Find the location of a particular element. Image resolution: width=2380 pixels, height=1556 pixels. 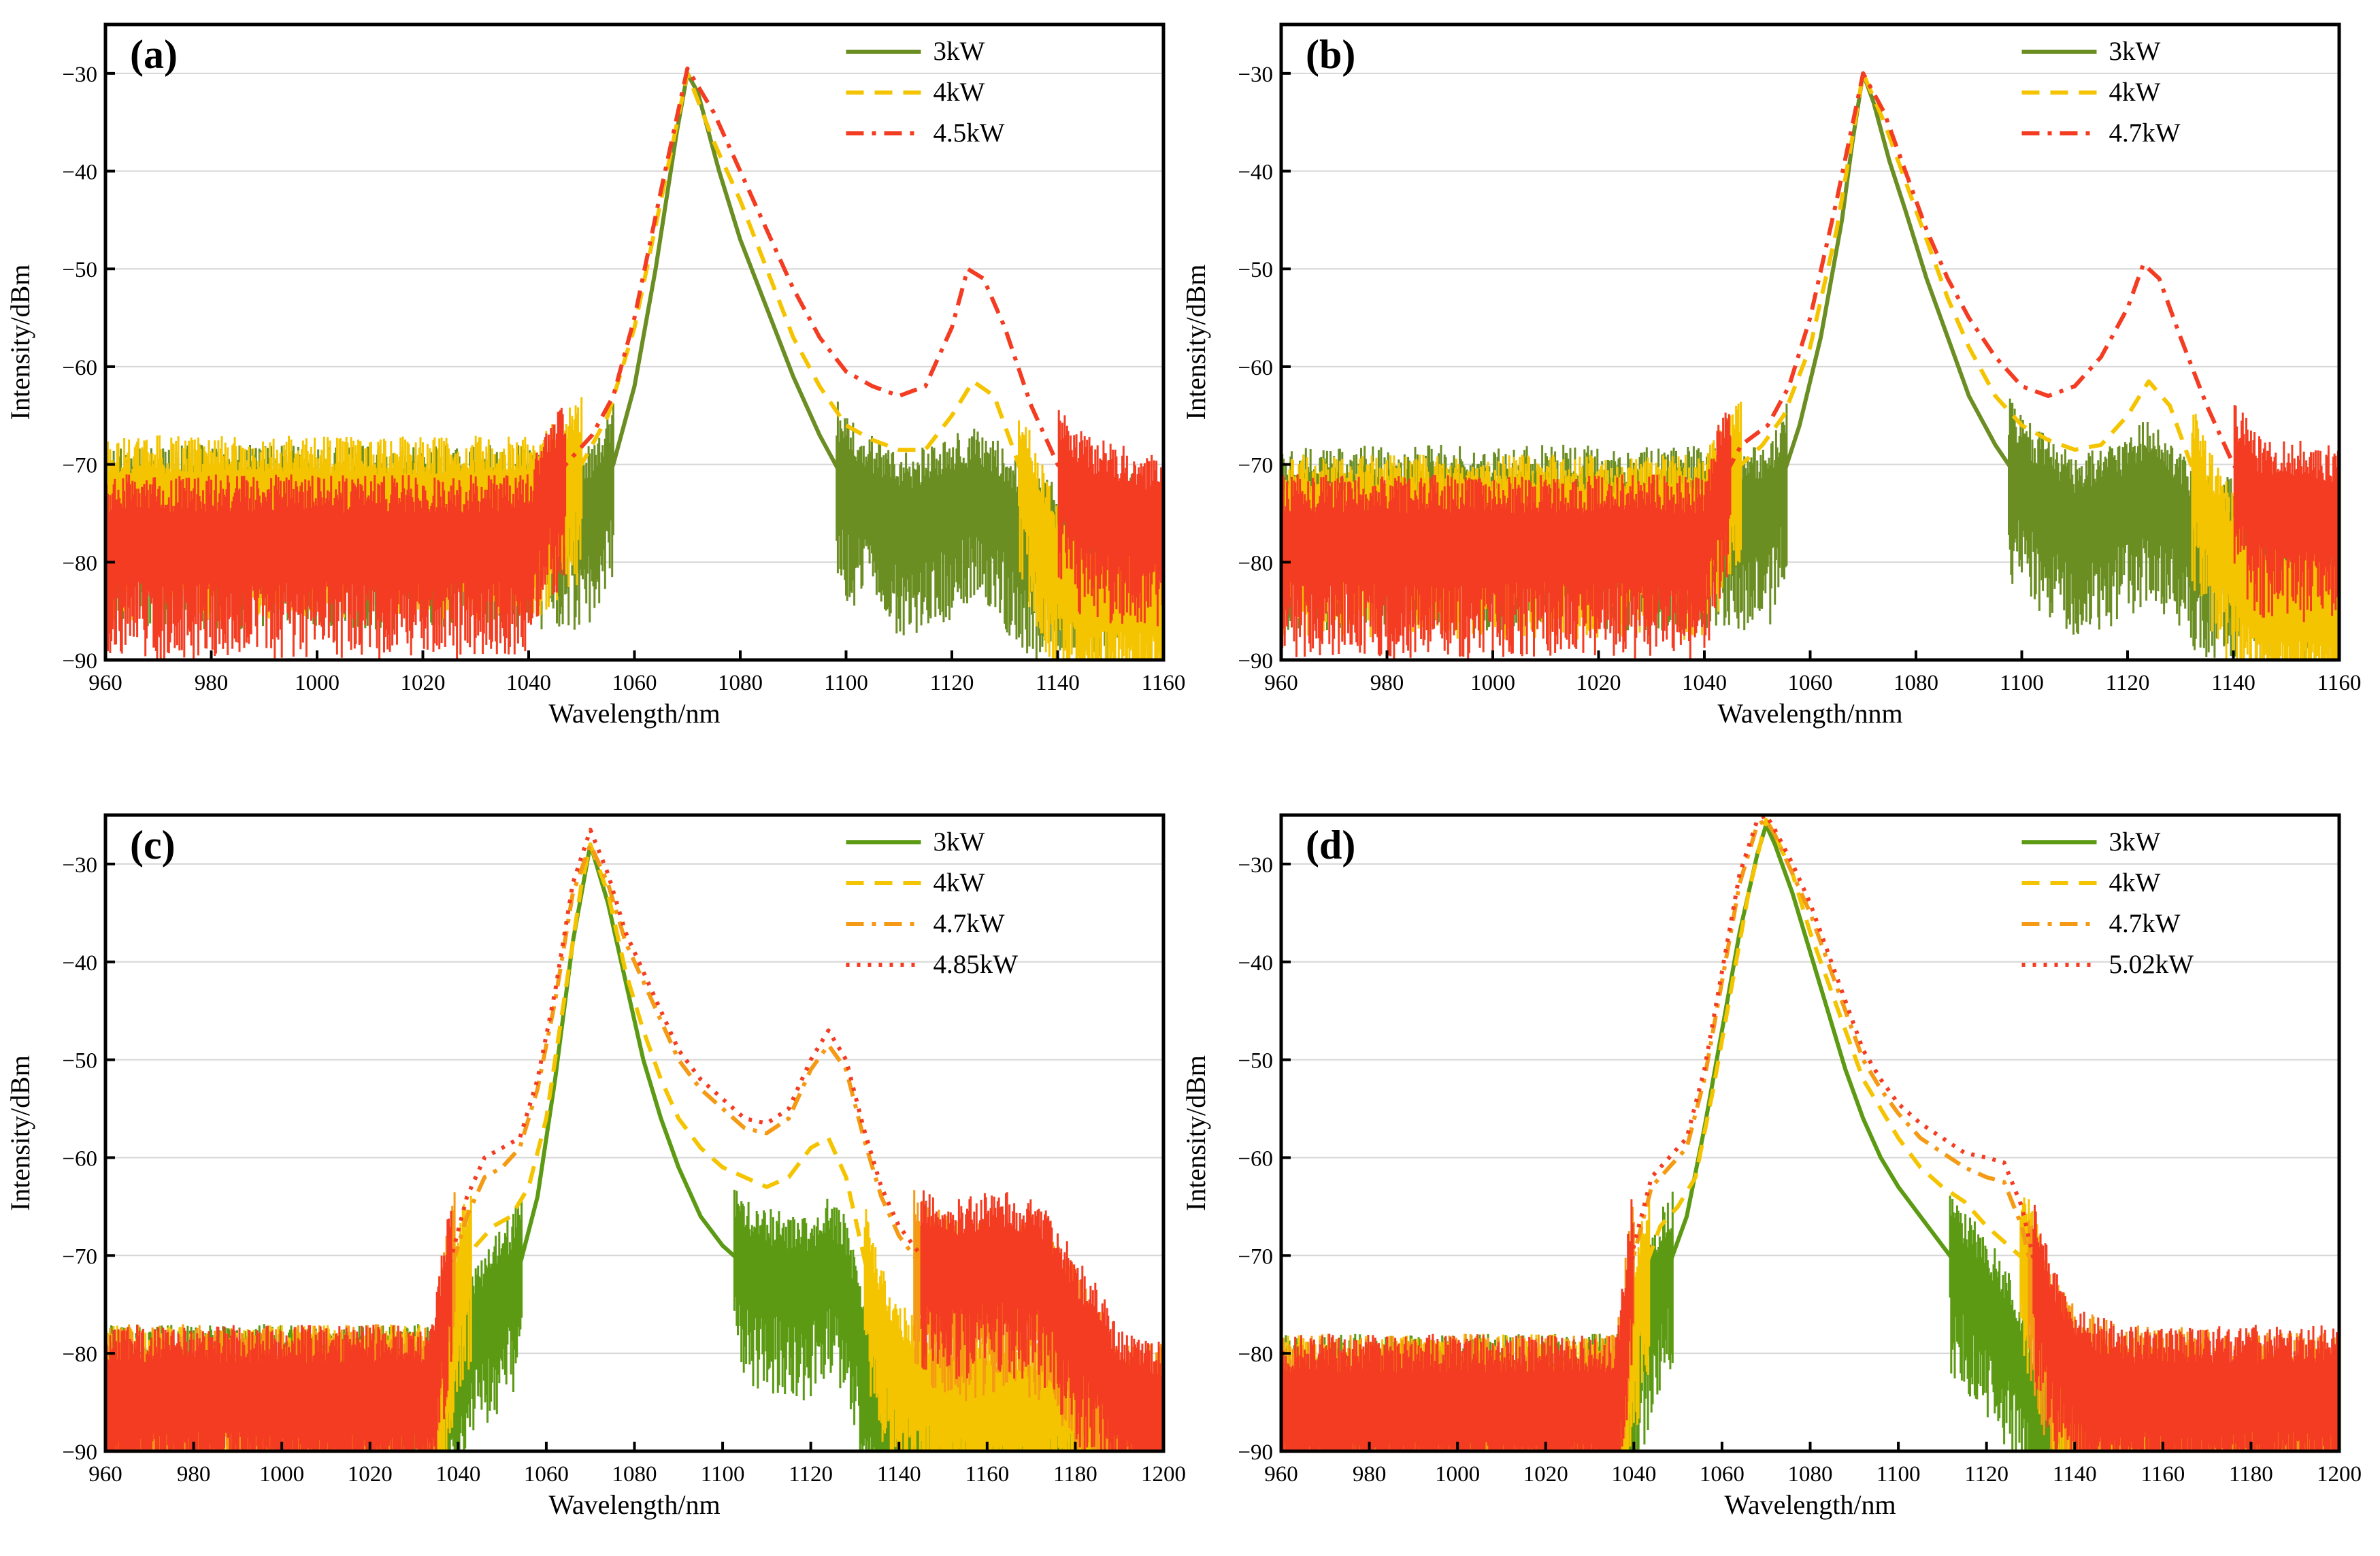

legend-label-4.85kW: 4.85kW is located at coordinates (976, 964).